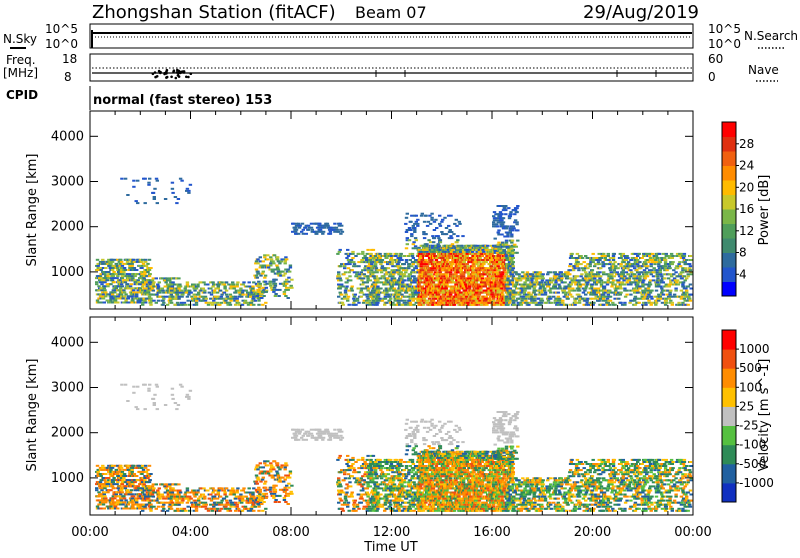  Describe the element at coordinates (391, 36) in the screenshot. I see `nsky-panel-frame` at that location.